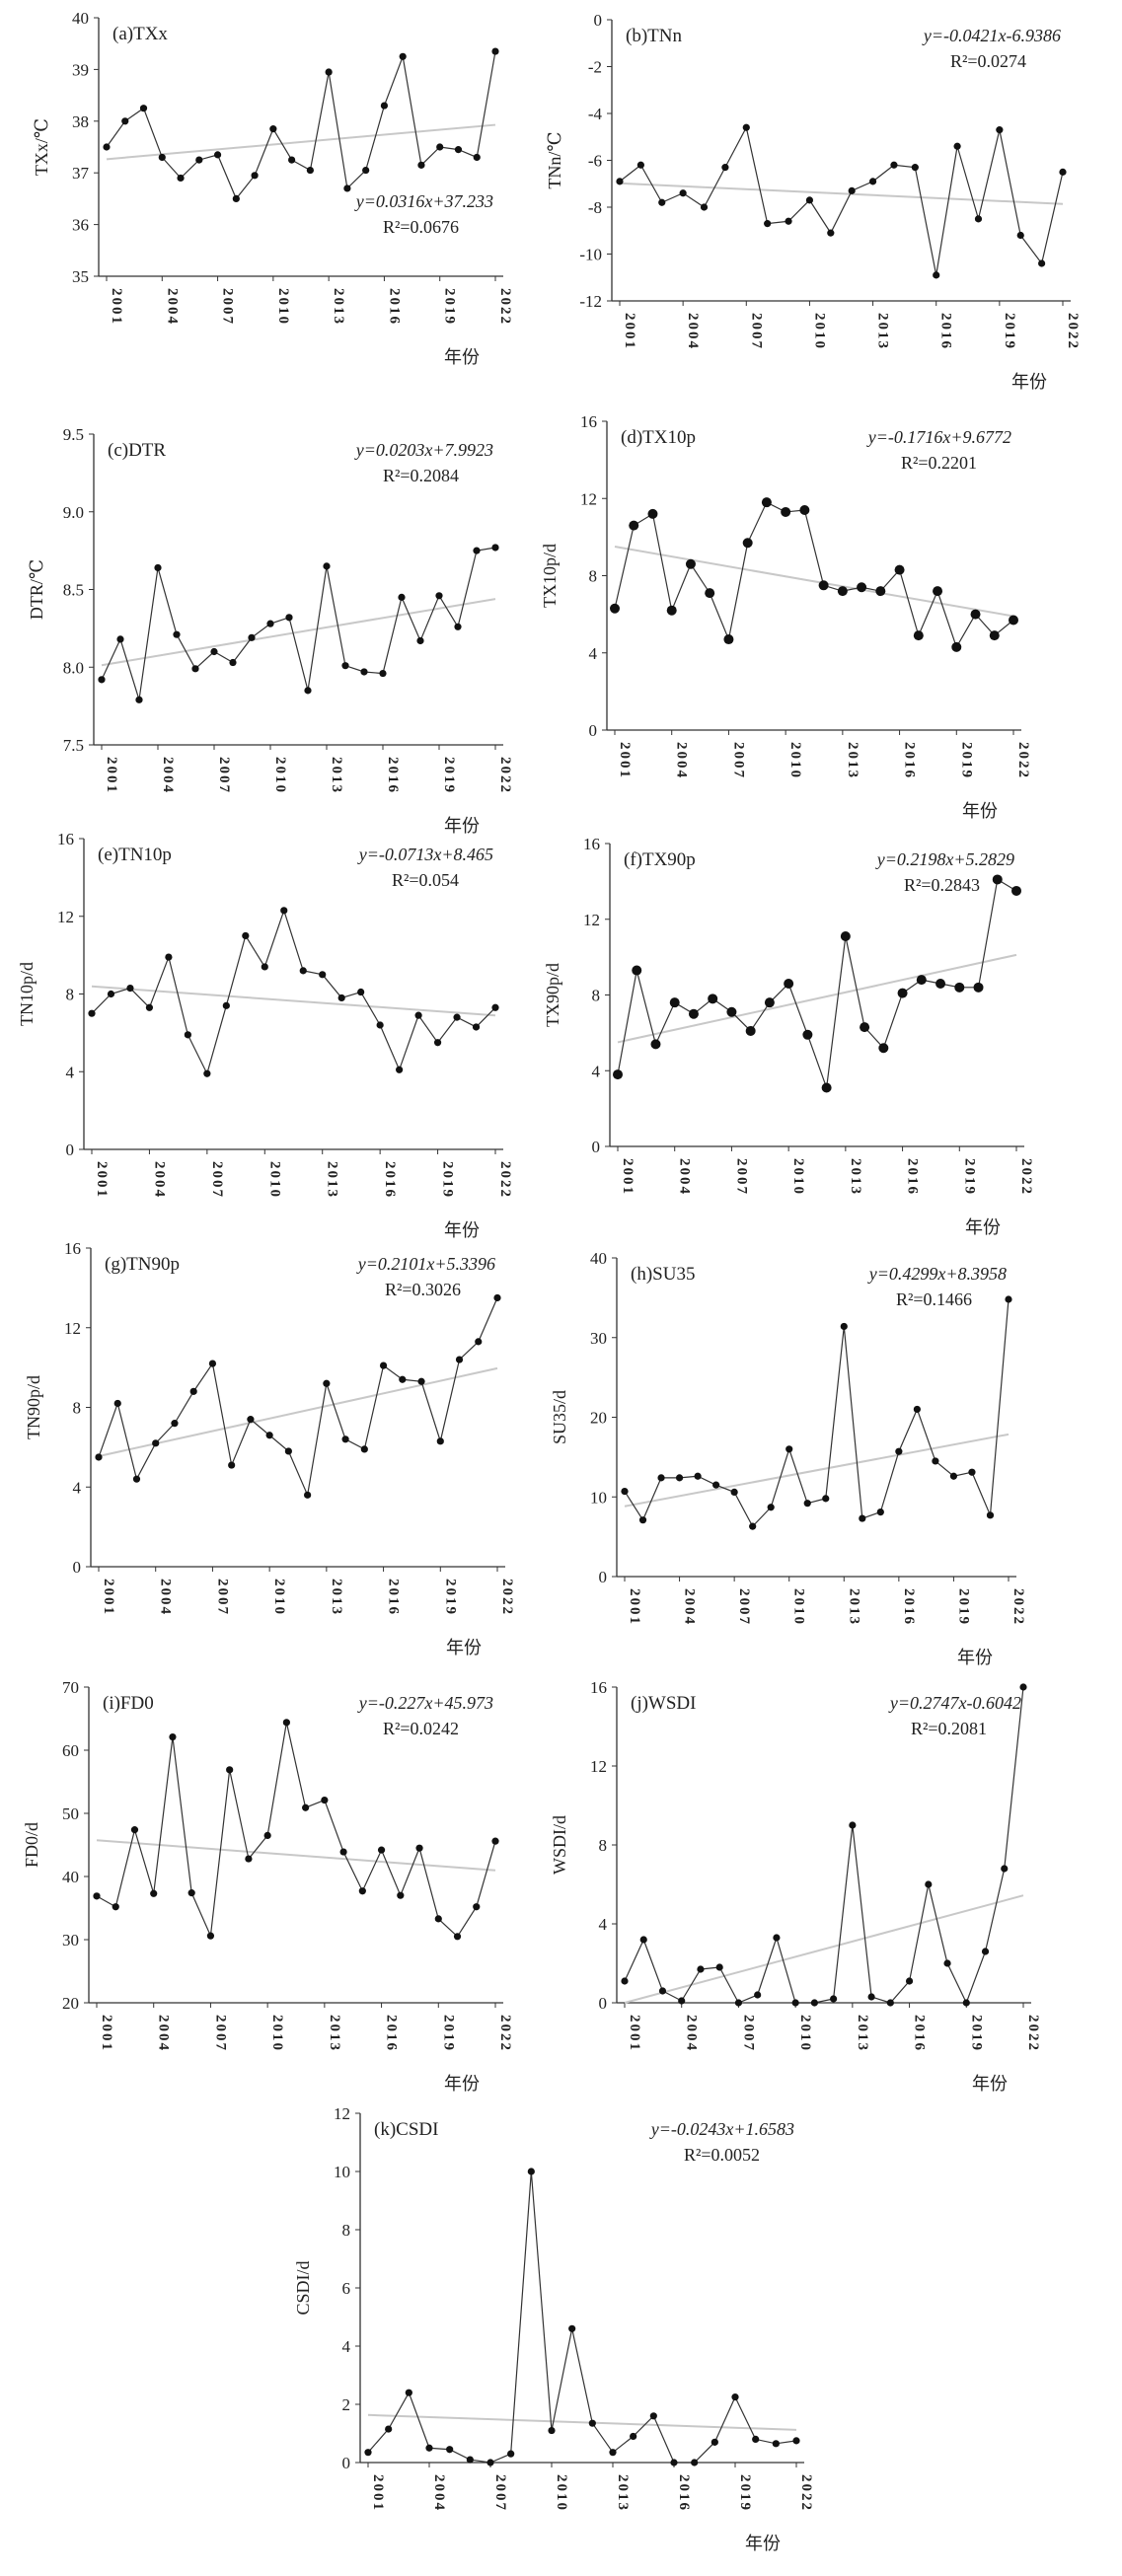 The image size is (1122, 2576). Describe the element at coordinates (73, 667) in the screenshot. I see `y-tick-label: 8.0` at that location.